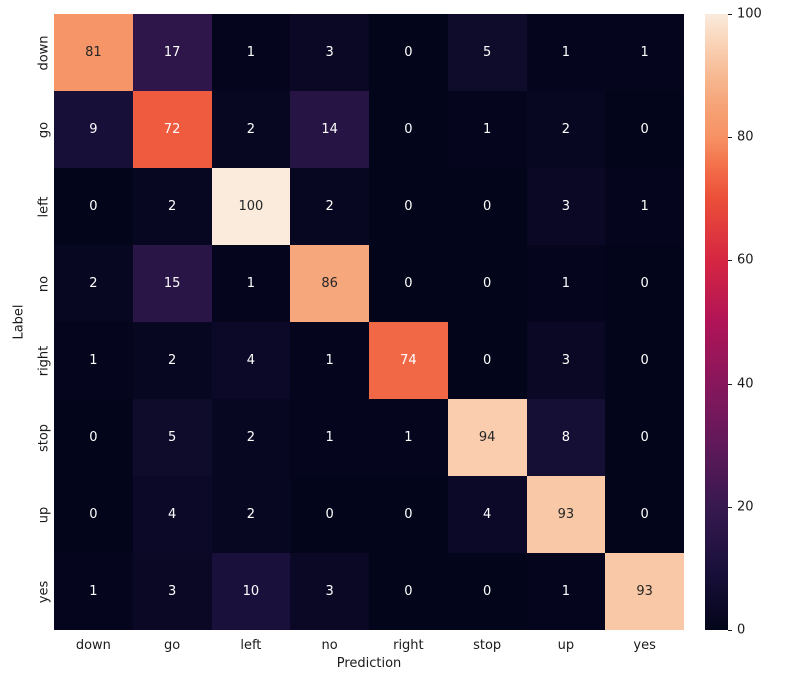 This screenshot has height=684, width=788. I want to click on heatmap-cell: 86, so click(329, 283).